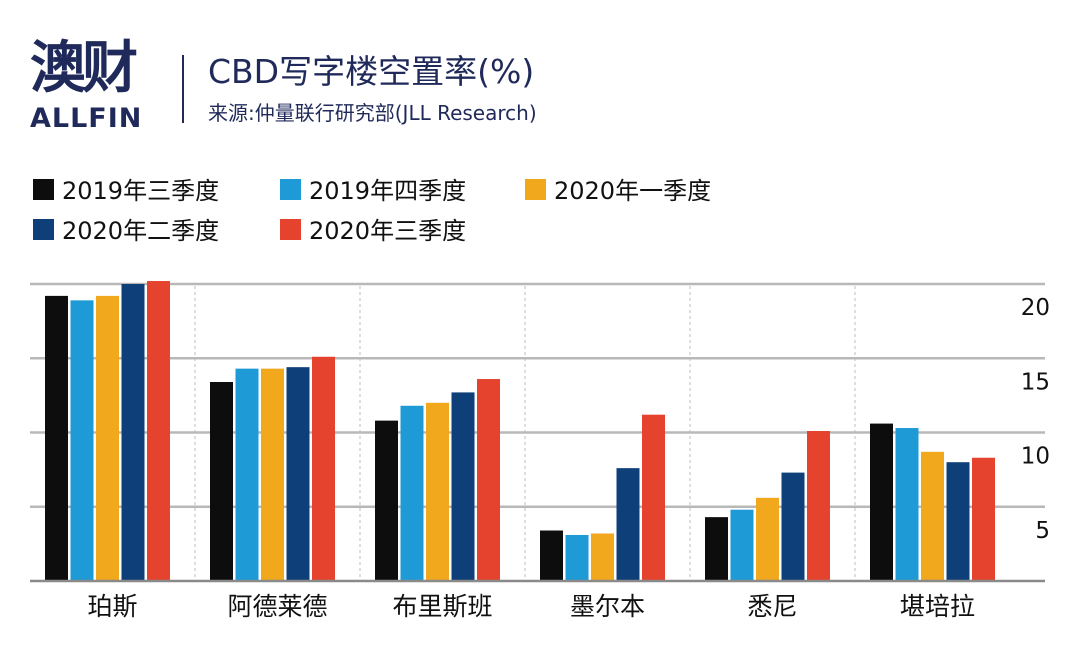 The image size is (1067, 669). I want to click on y-tick-label: 20, so click(1035, 308).